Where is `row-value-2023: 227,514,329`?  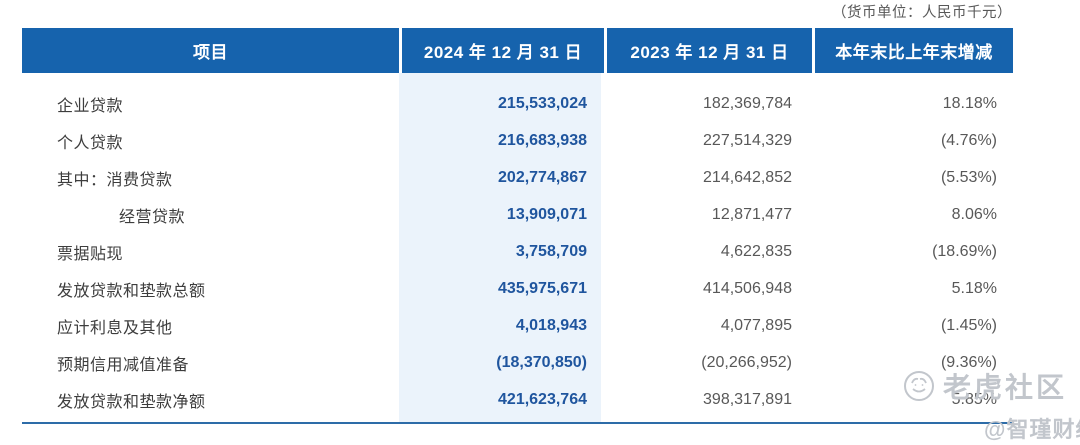
row-value-2023: 227,514,329 is located at coordinates (747, 140).